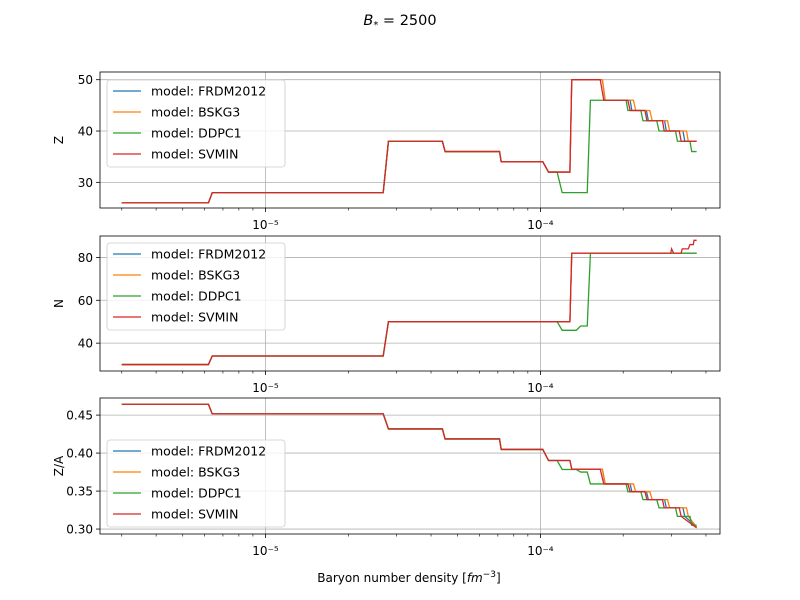 The image size is (800, 600). I want to click on y-tick-label: 30, so click(85, 183).